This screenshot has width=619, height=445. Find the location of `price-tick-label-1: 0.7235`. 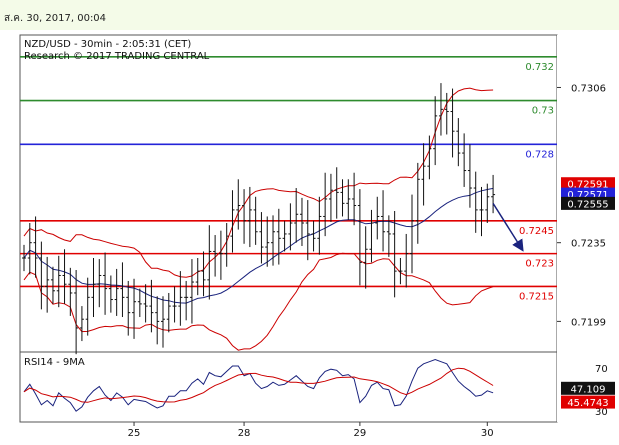

price-tick-label-1: 0.7235 is located at coordinates (588, 244).